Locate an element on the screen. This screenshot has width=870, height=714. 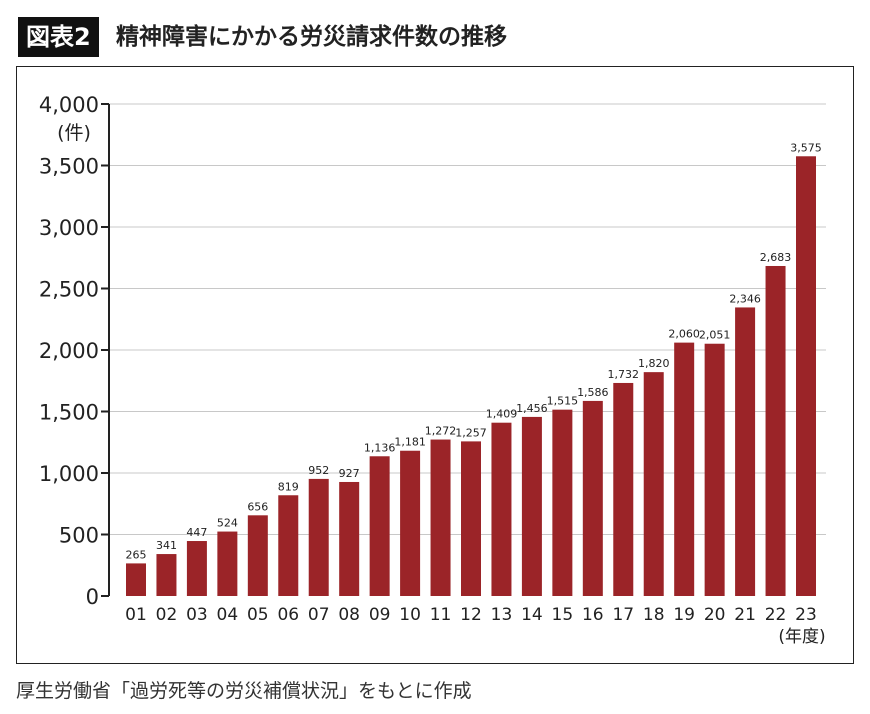
y-tick-label: 1,500 is located at coordinates (69, 413).